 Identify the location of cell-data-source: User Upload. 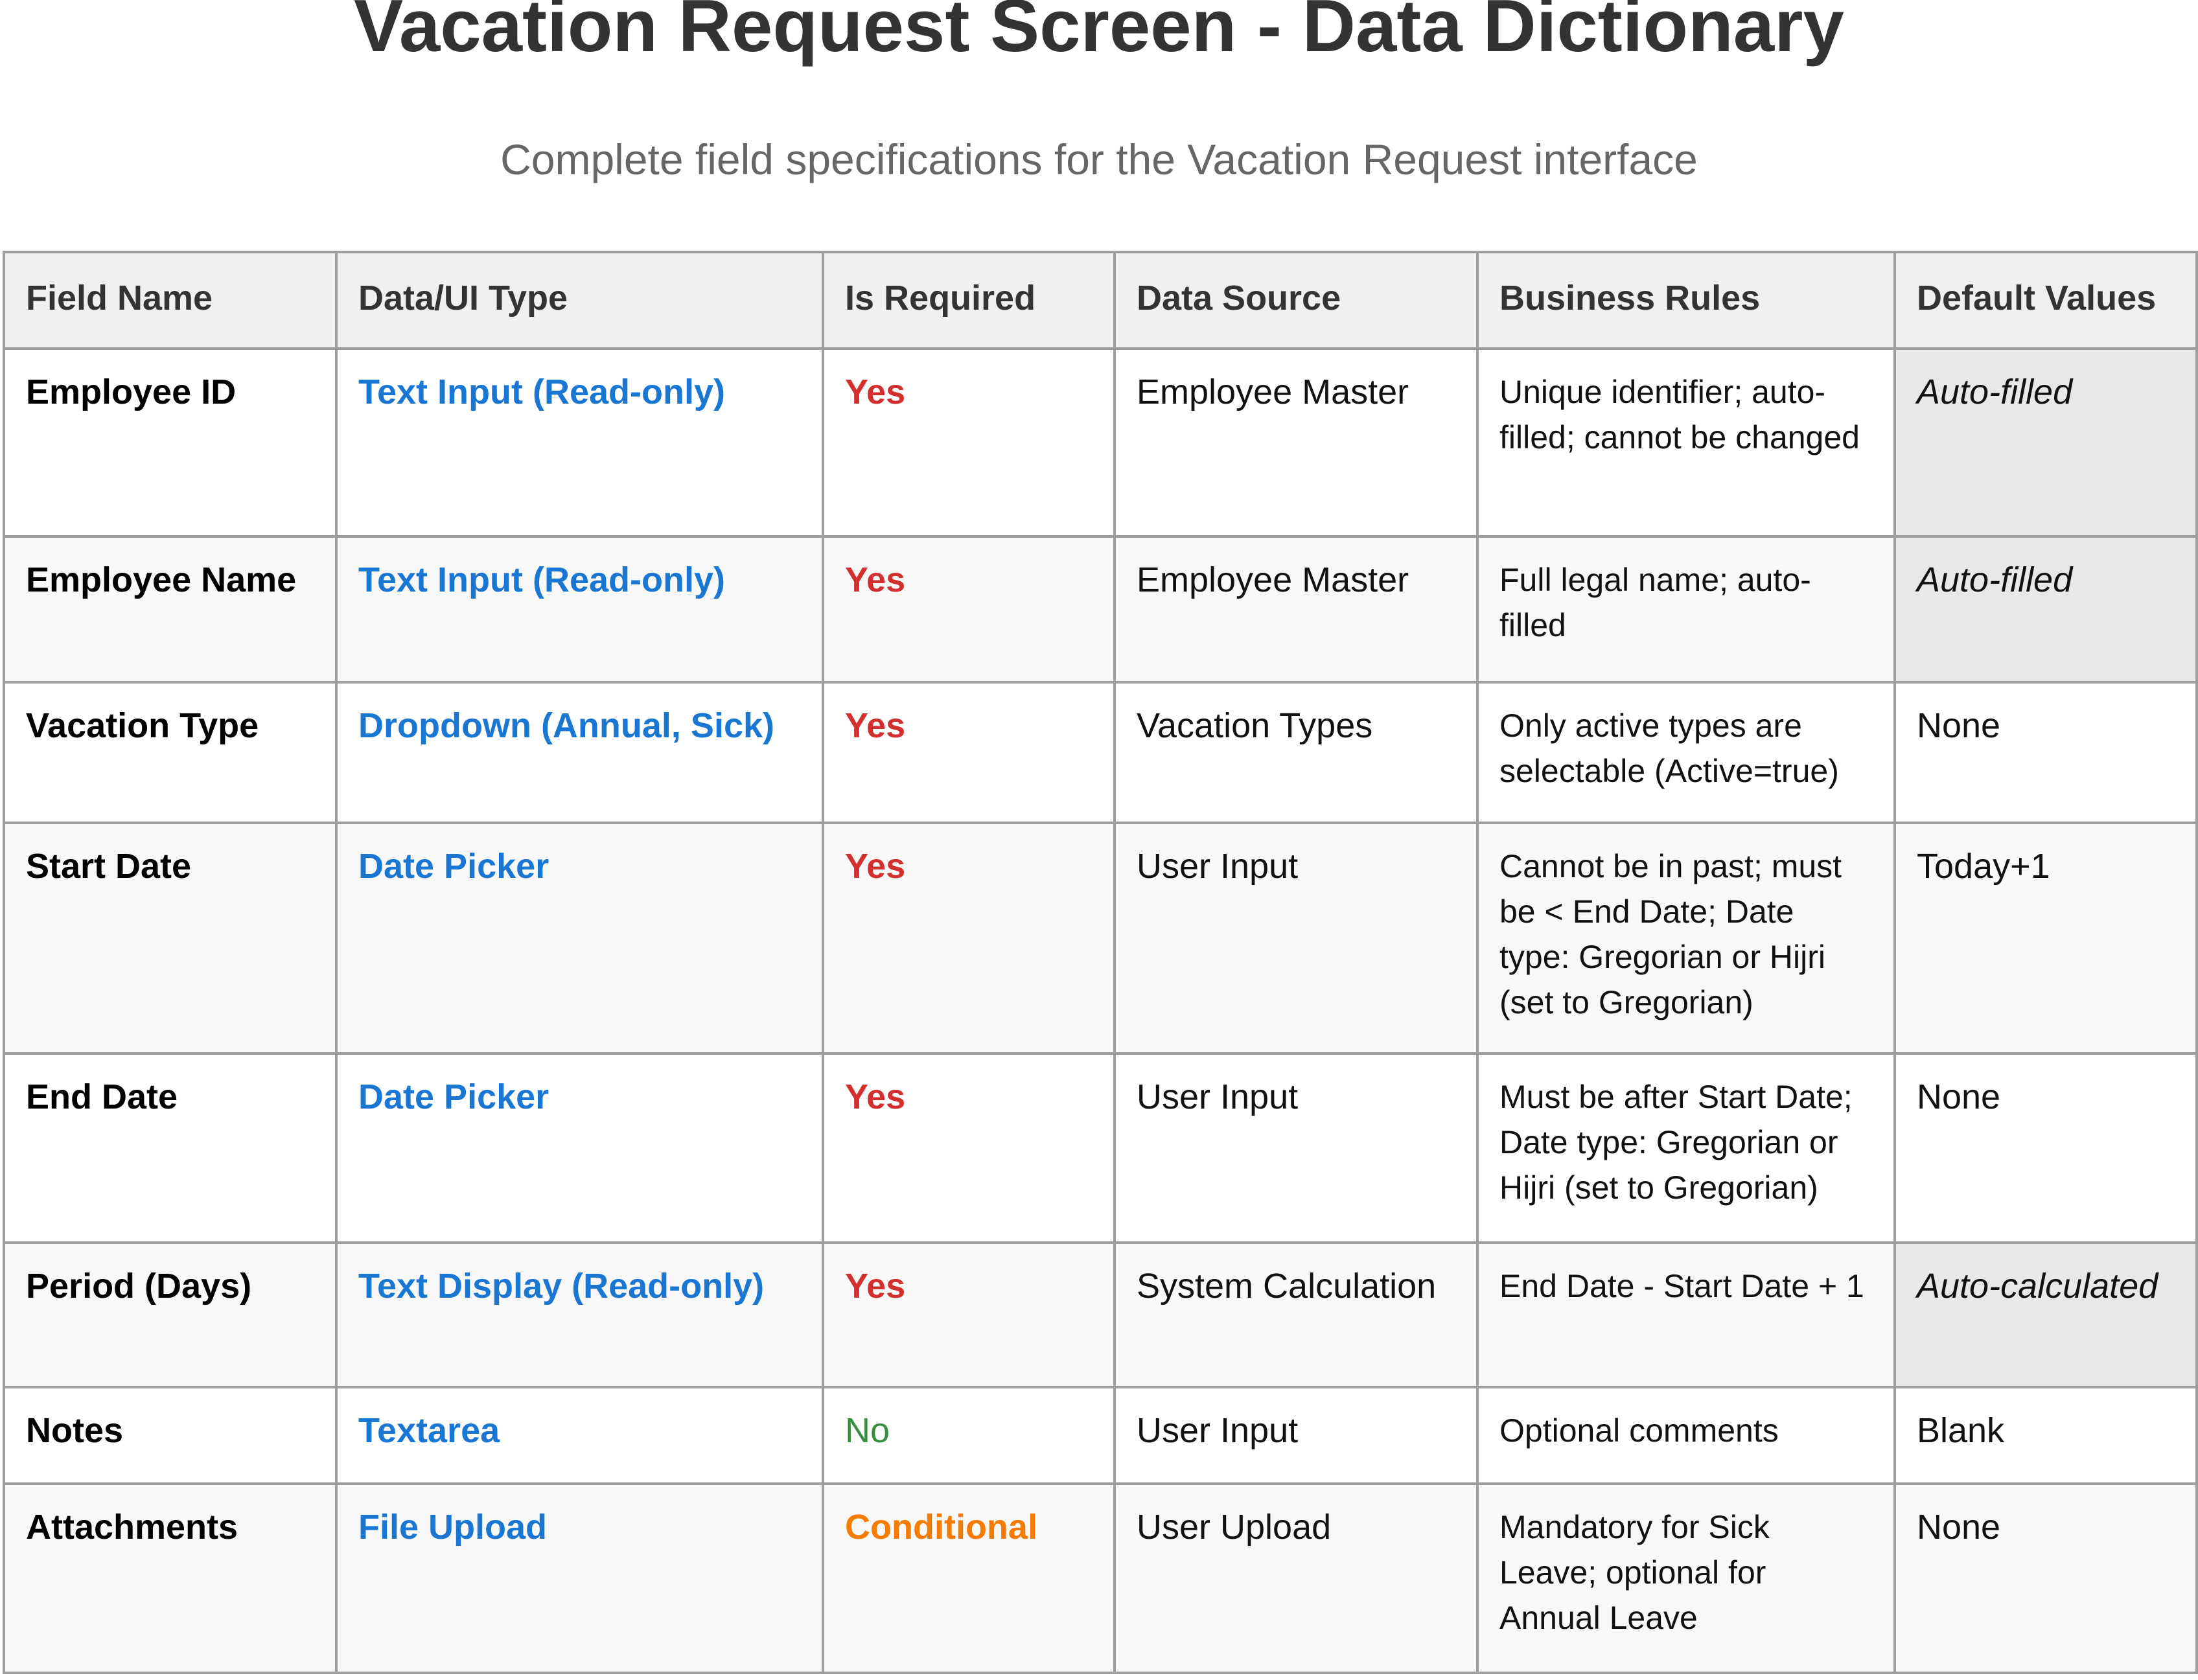
(1296, 1578).